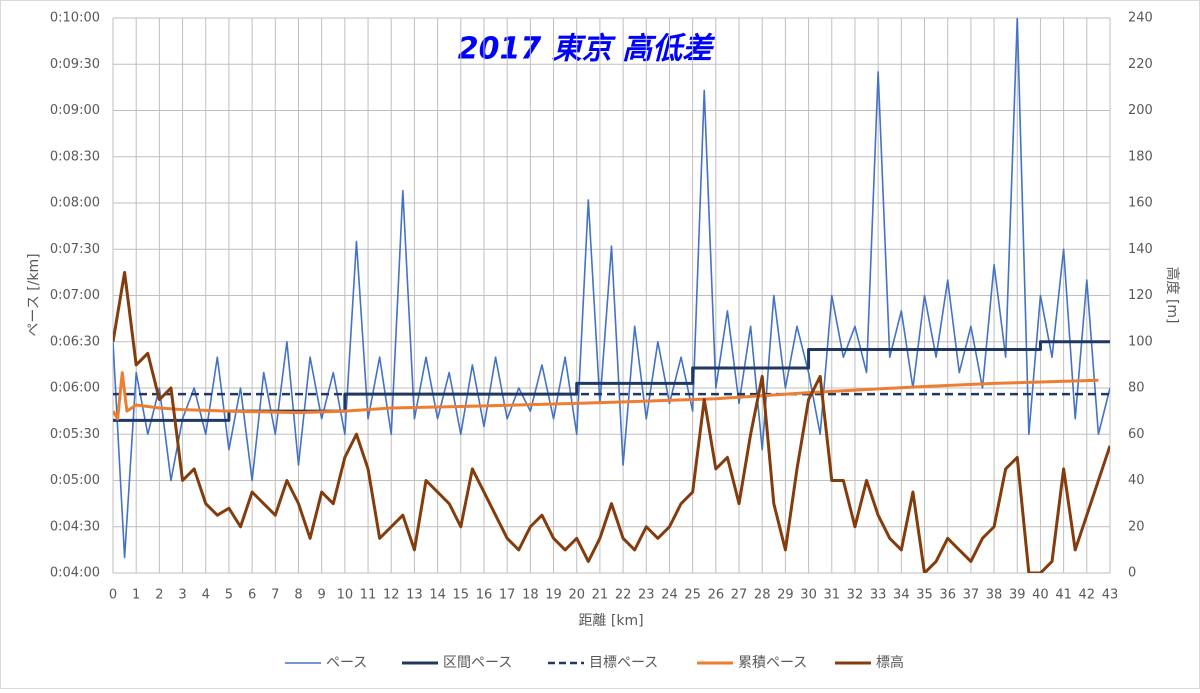 The image size is (1200, 693). I want to click on x-tick-label: 16, so click(484, 595).